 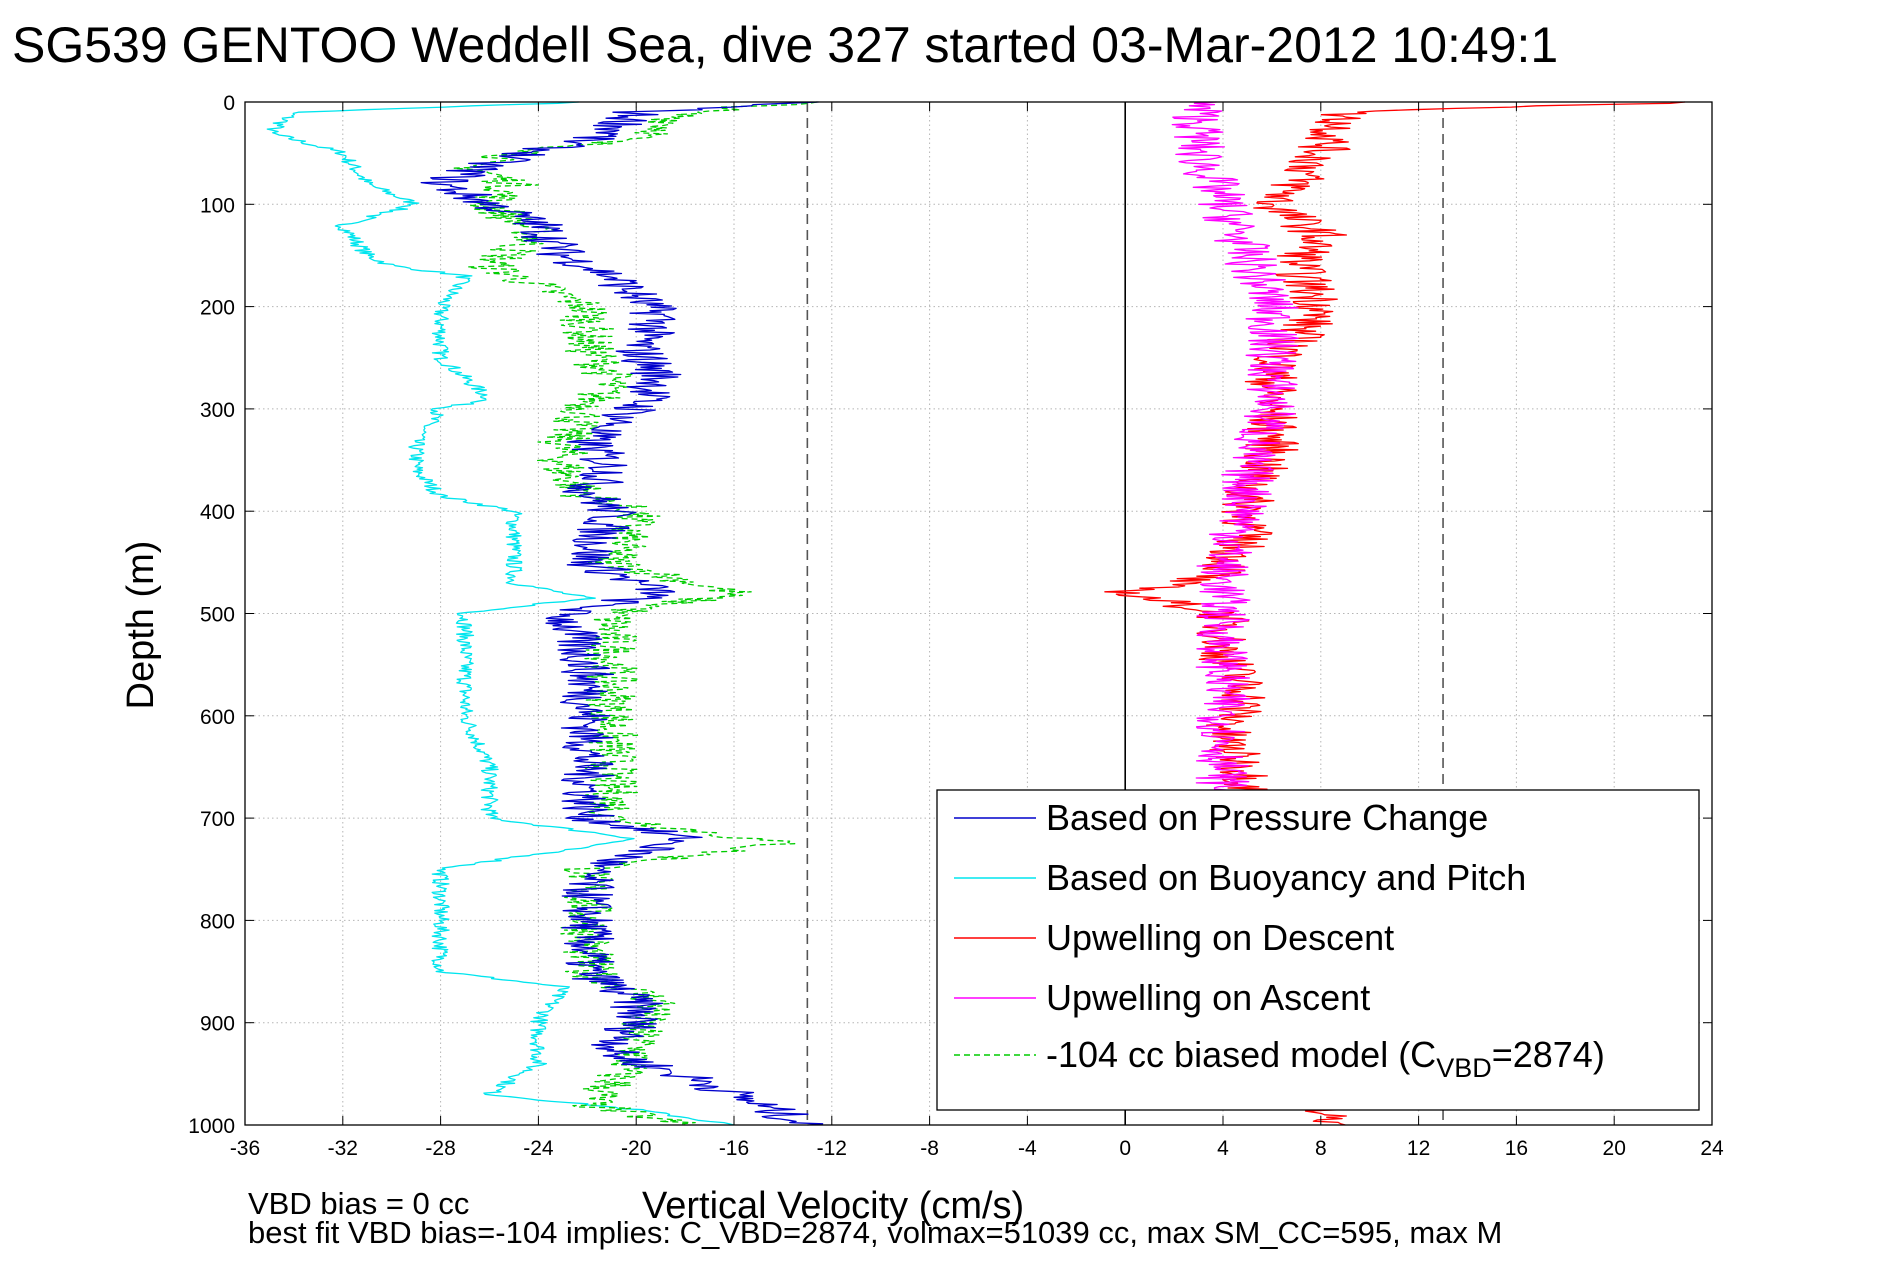 What do you see at coordinates (217, 1024) in the screenshot?
I see `y-tick-label: 900` at bounding box center [217, 1024].